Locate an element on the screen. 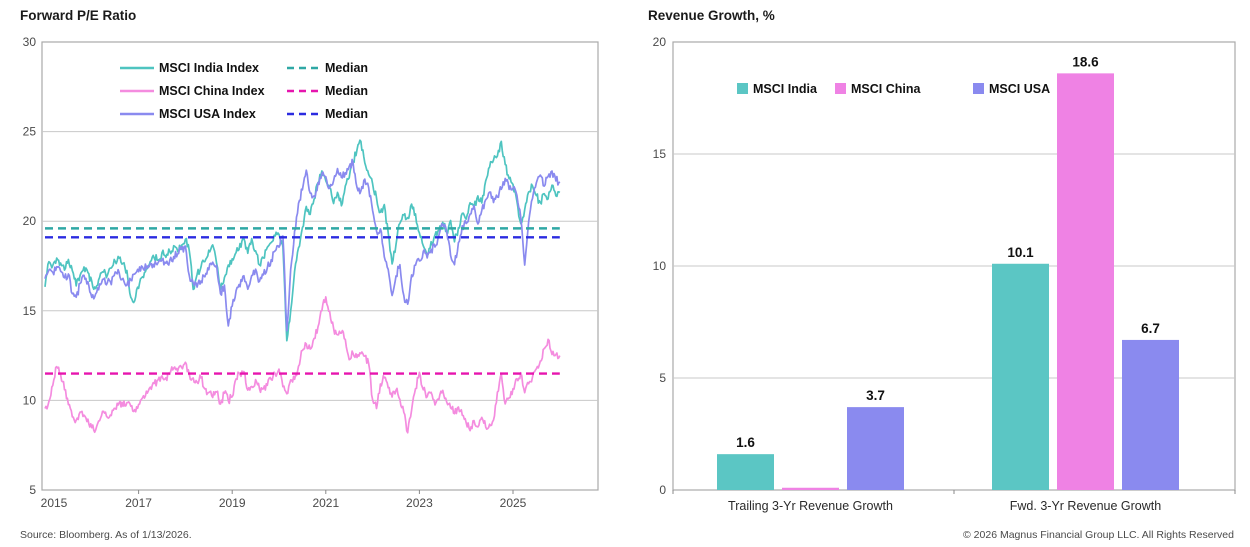 The width and height of the screenshot is (1250, 547). x-tick-label: 2023 is located at coordinates (419, 503).